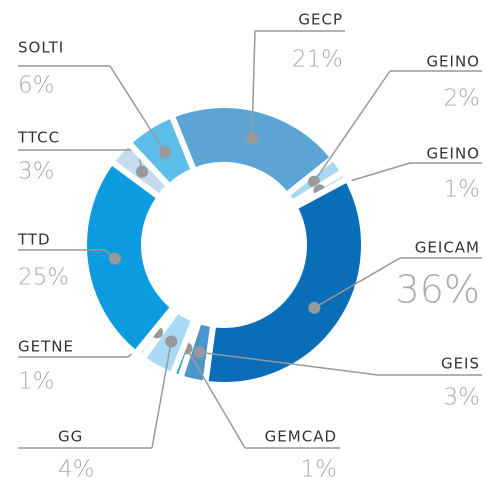 The image size is (494, 486). I want to click on segment-name: GEMCAD, so click(301, 437).